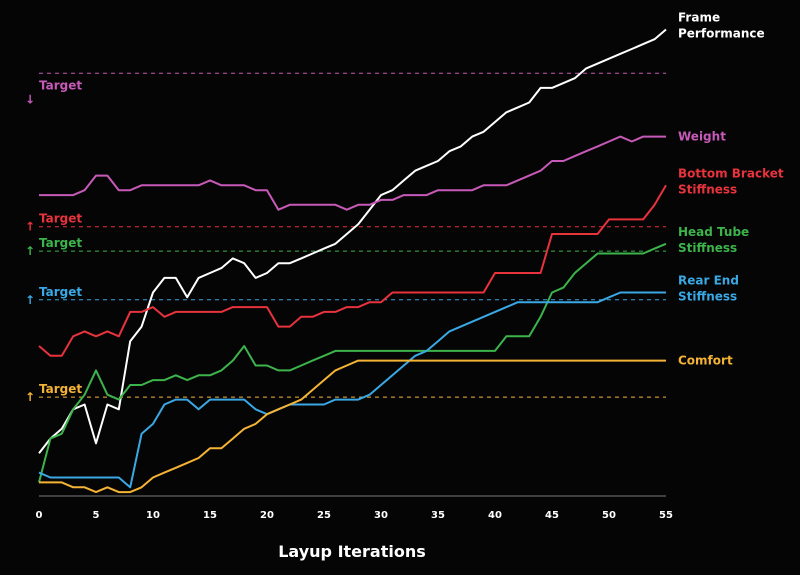  I want to click on series-label-weight: Weight, so click(702, 137).